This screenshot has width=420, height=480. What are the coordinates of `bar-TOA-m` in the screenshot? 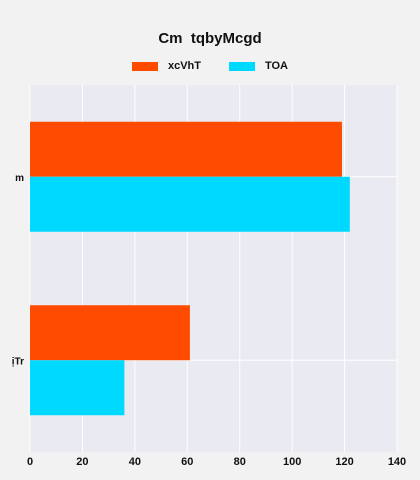 It's located at (190, 204).